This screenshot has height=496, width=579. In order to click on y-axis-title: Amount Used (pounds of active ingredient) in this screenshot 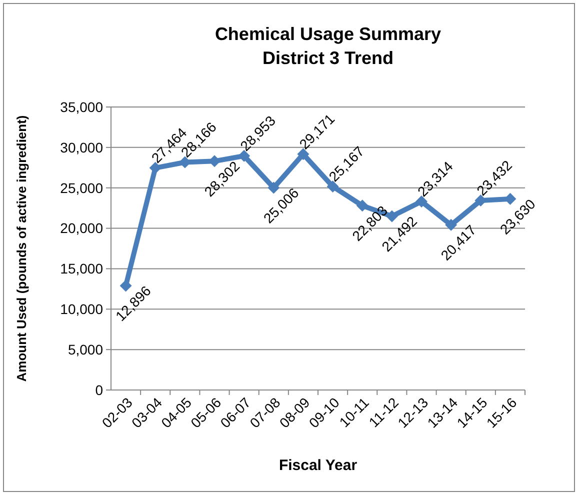, I will do `click(21, 248)`.